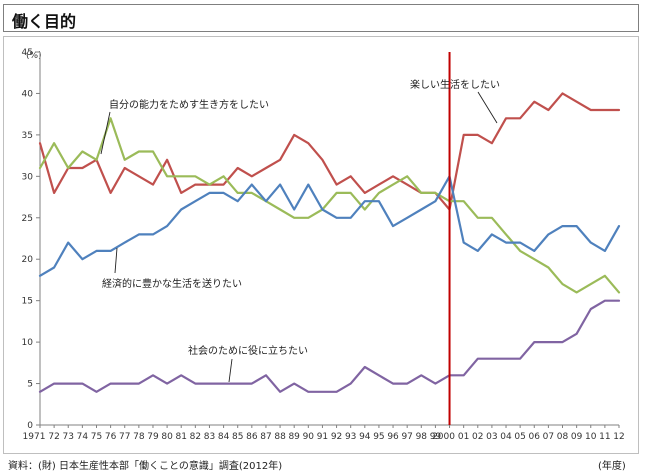 The image size is (647, 474). What do you see at coordinates (195, 437) in the screenshot?
I see `x-tick-label: 82` at bounding box center [195, 437].